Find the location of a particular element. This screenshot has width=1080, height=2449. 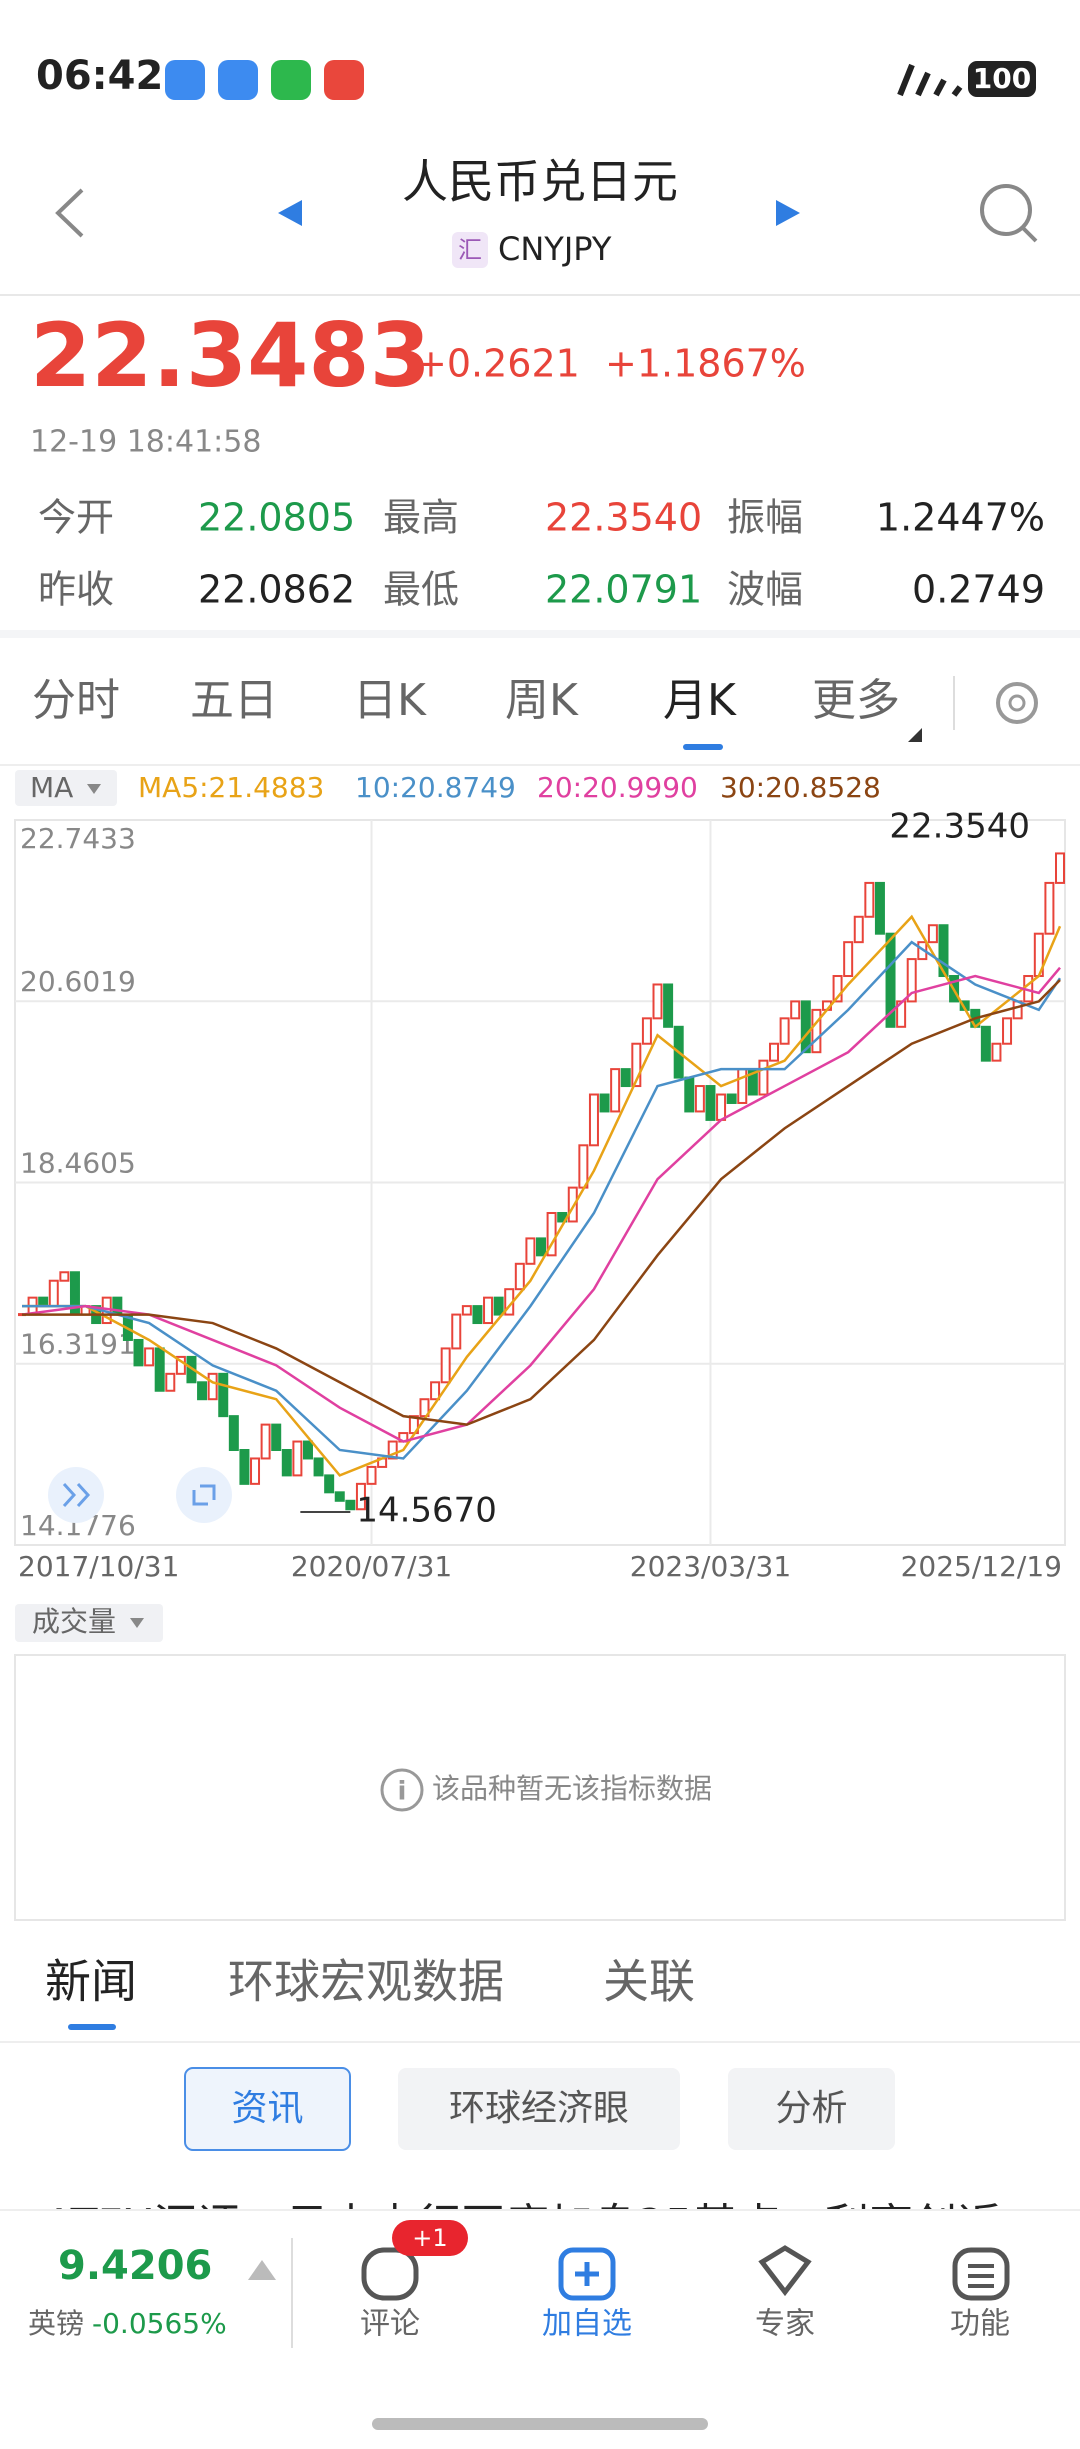

legend-entry: MA5:21.4883 is located at coordinates (231, 787).